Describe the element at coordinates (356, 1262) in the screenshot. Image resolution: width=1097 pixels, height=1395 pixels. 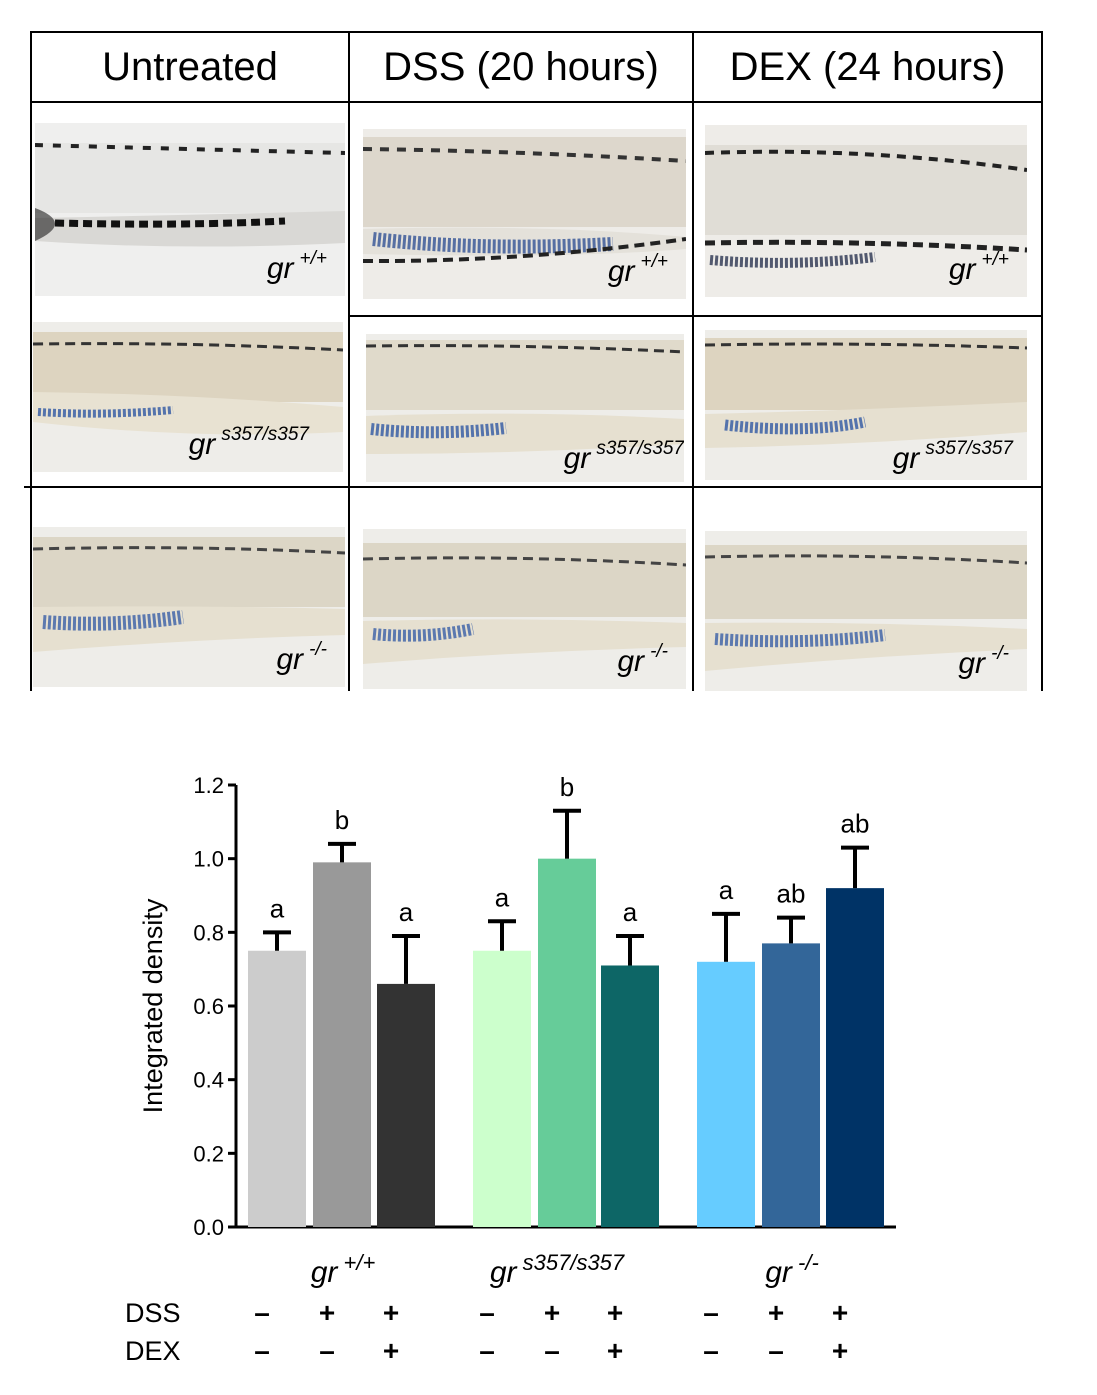
I see `group-label-superscript: +/+` at that location.